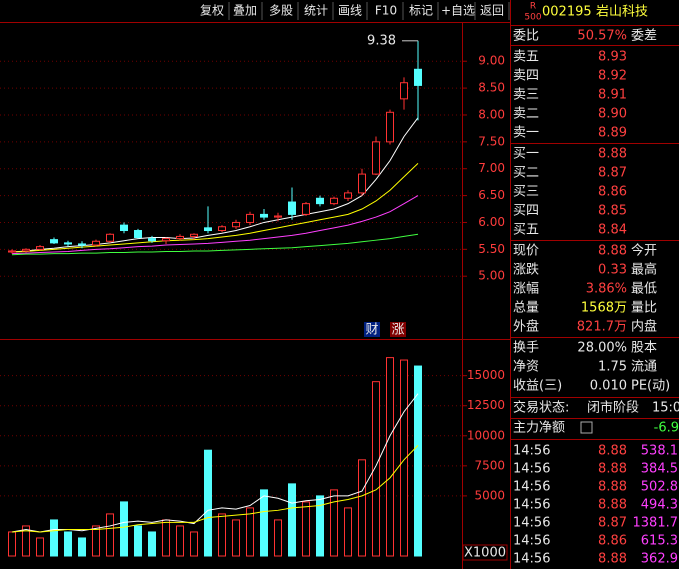 This screenshot has width=679, height=569. I want to click on stat-label: 最低, so click(644, 289).